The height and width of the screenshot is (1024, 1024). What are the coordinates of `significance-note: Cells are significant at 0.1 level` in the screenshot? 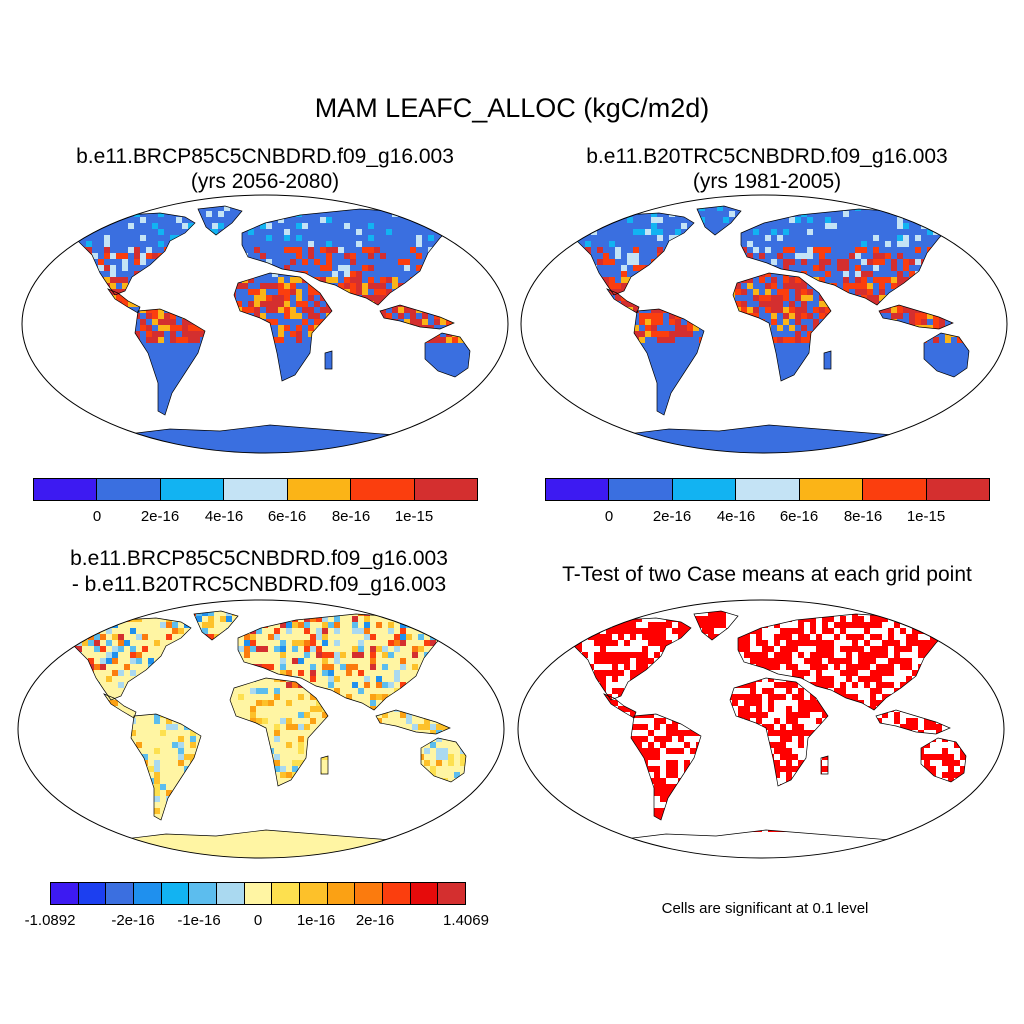 It's located at (765, 908).